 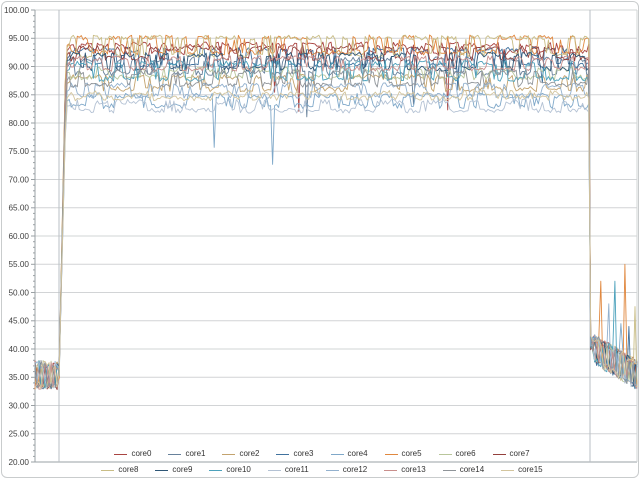 I want to click on legend-swatch-core1, so click(x=175, y=454).